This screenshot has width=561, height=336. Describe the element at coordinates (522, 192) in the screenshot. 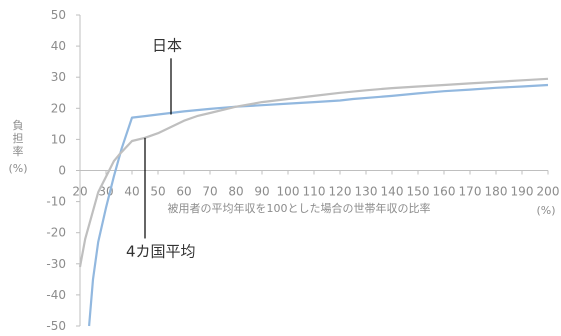

I see `x-tick-label: 190` at that location.